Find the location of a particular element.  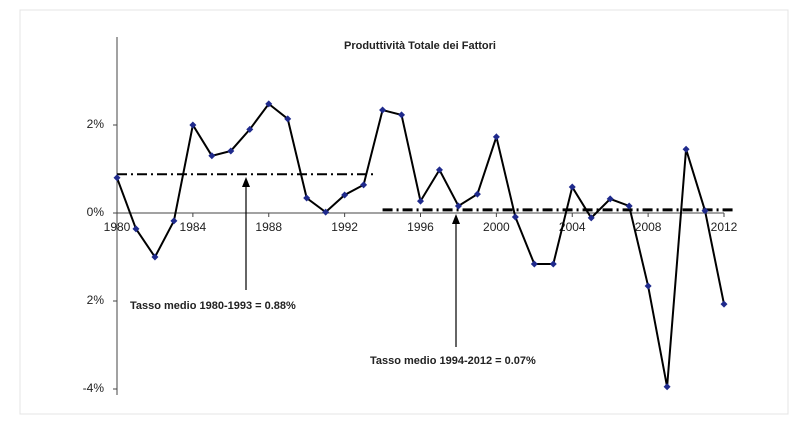

x-tick-label: 2012 is located at coordinates (724, 227).